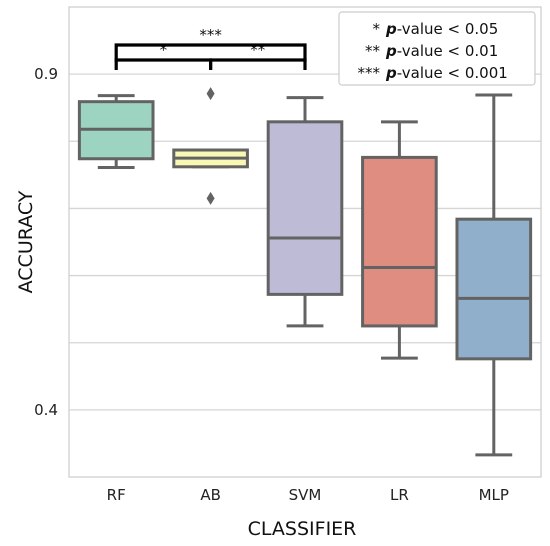  What do you see at coordinates (494, 495) in the screenshot?
I see `x-tick-label: MLP` at bounding box center [494, 495].